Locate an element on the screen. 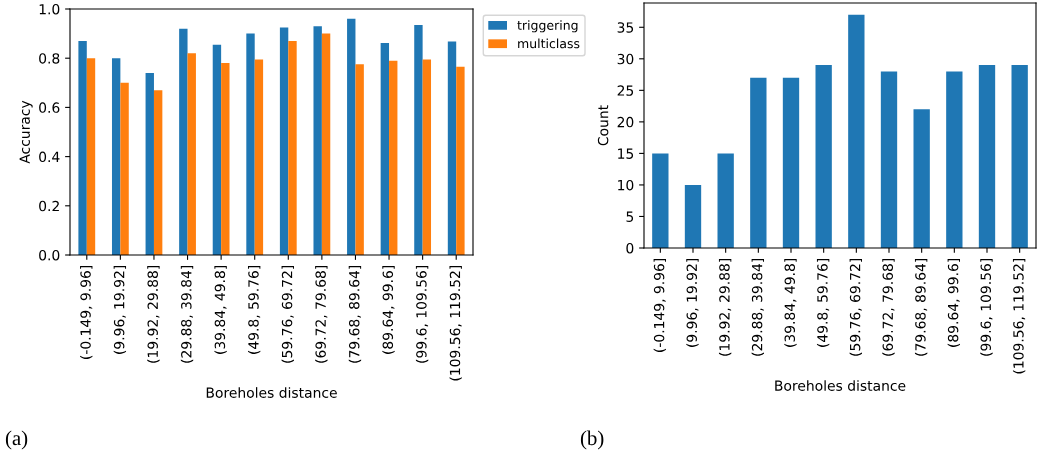 This screenshot has width=1041, height=456. text: (a) is located at coordinates (16, 440).